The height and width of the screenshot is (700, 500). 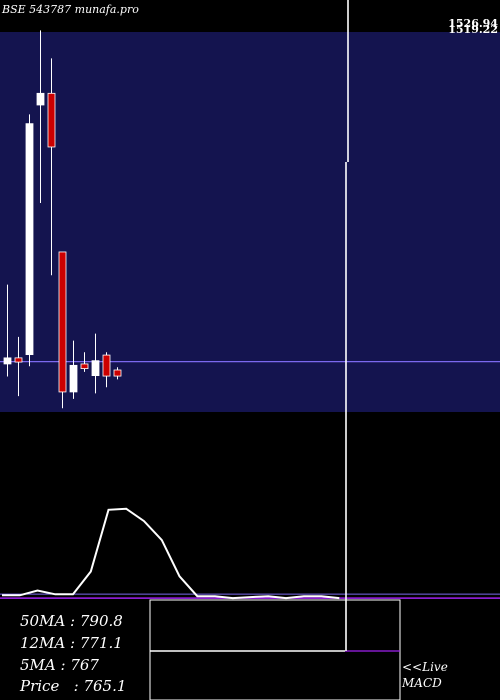 What do you see at coordinates (473, 29) in the screenshot?
I see `price-label-low: 1519.22` at bounding box center [473, 29].